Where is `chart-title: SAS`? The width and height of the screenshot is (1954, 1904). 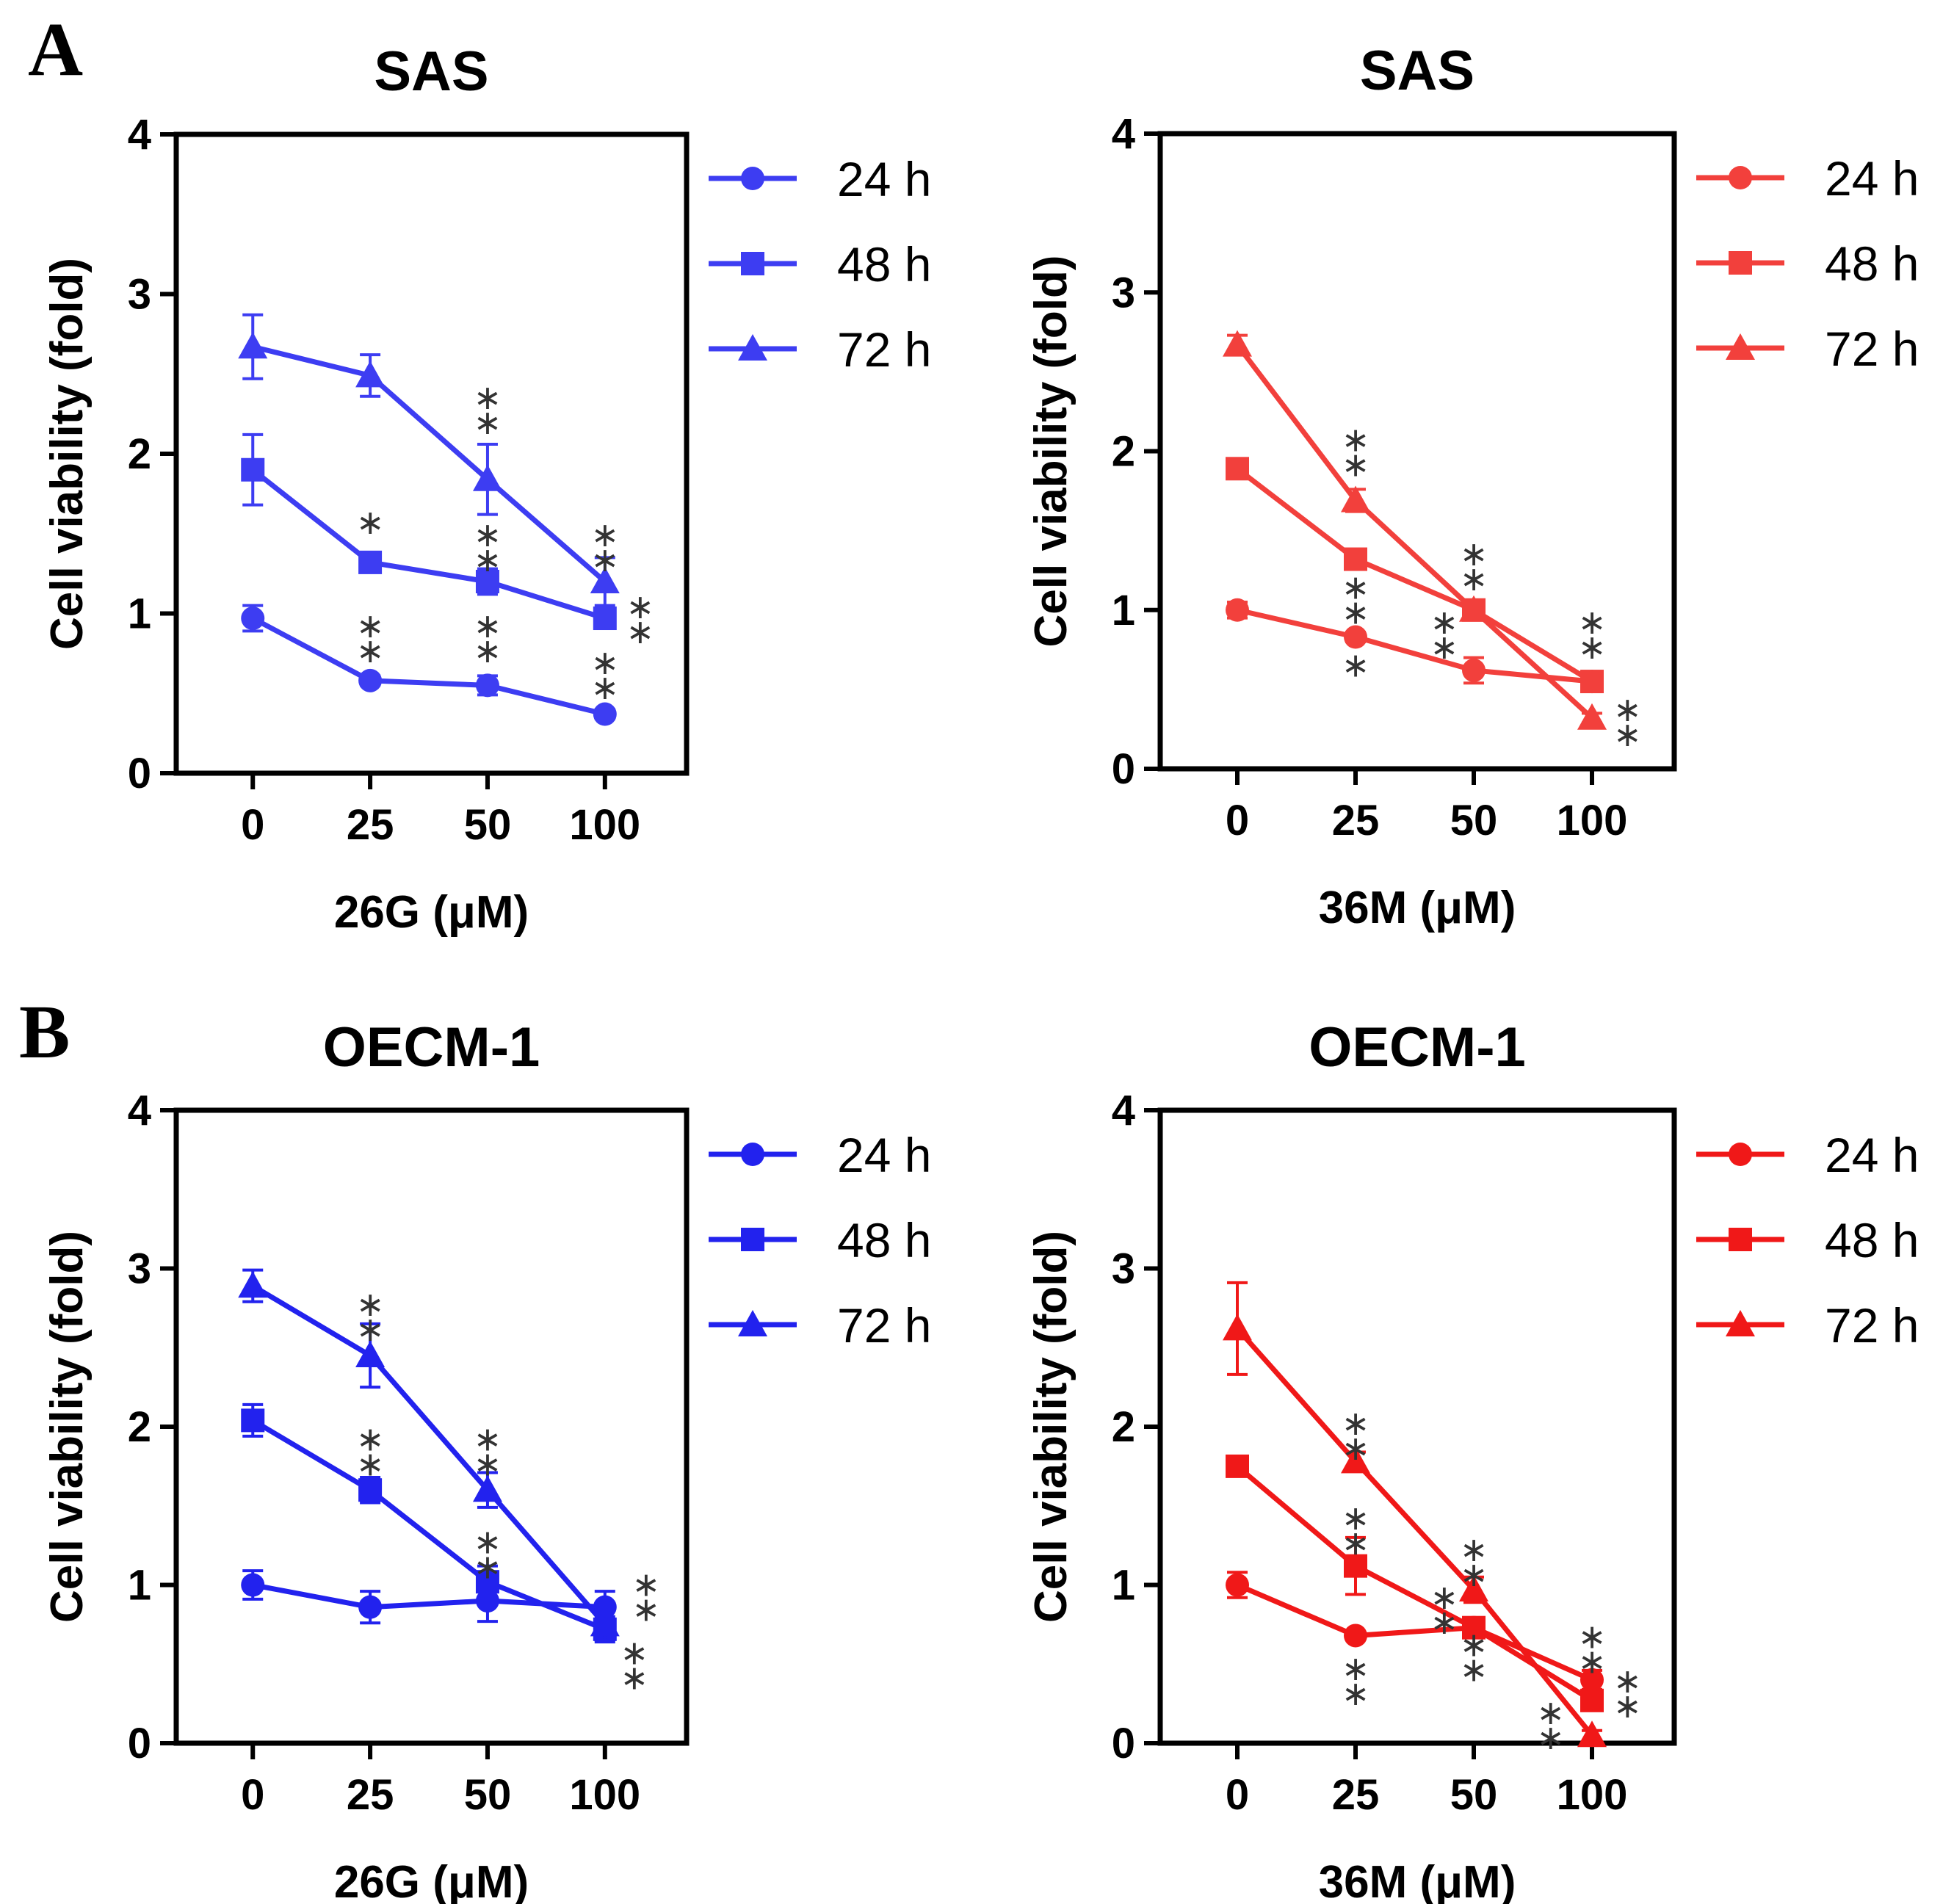
chart-title: SAS is located at coordinates (431, 71).